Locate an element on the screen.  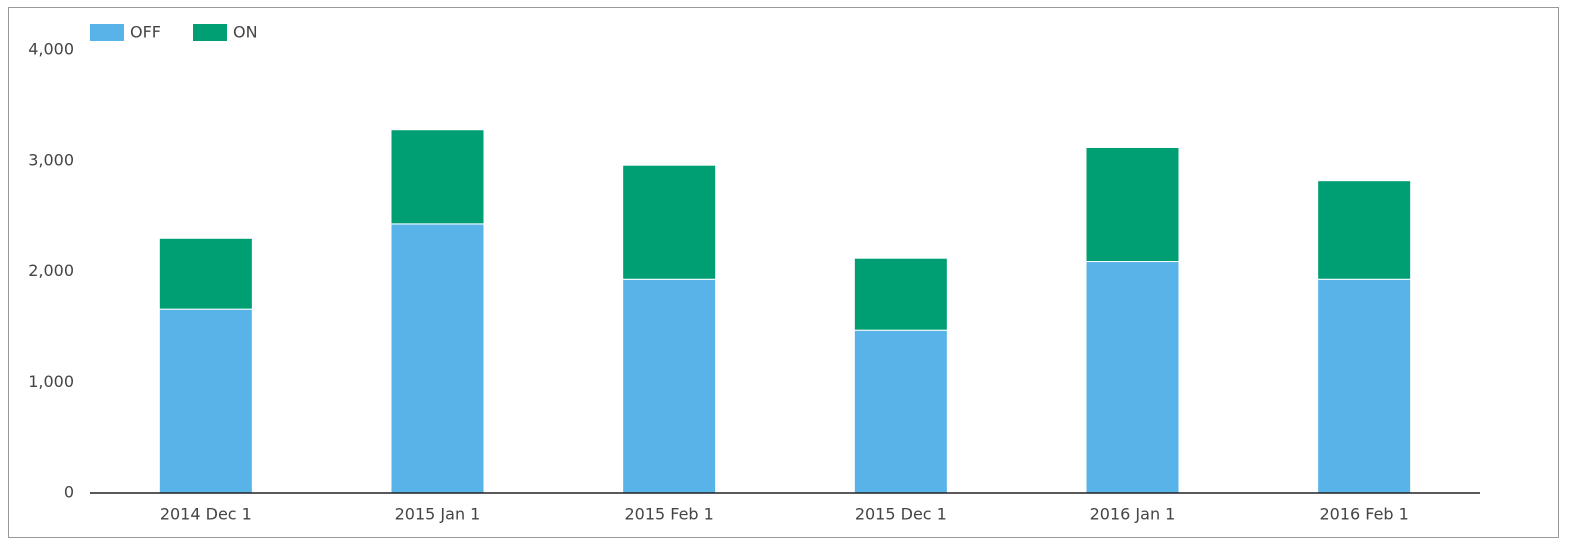
x-tick-label: 2015 Feb 1 is located at coordinates (668, 514).